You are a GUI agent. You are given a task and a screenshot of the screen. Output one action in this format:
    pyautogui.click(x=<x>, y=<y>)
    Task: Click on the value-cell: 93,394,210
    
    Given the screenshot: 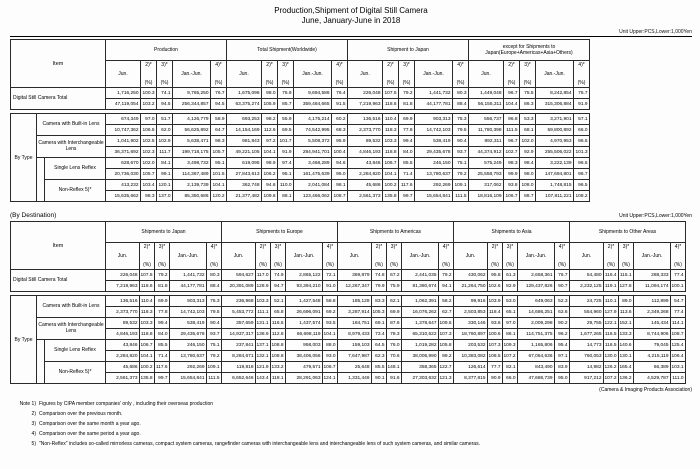 What is the action you would take?
    pyautogui.click(x=304, y=286)
    